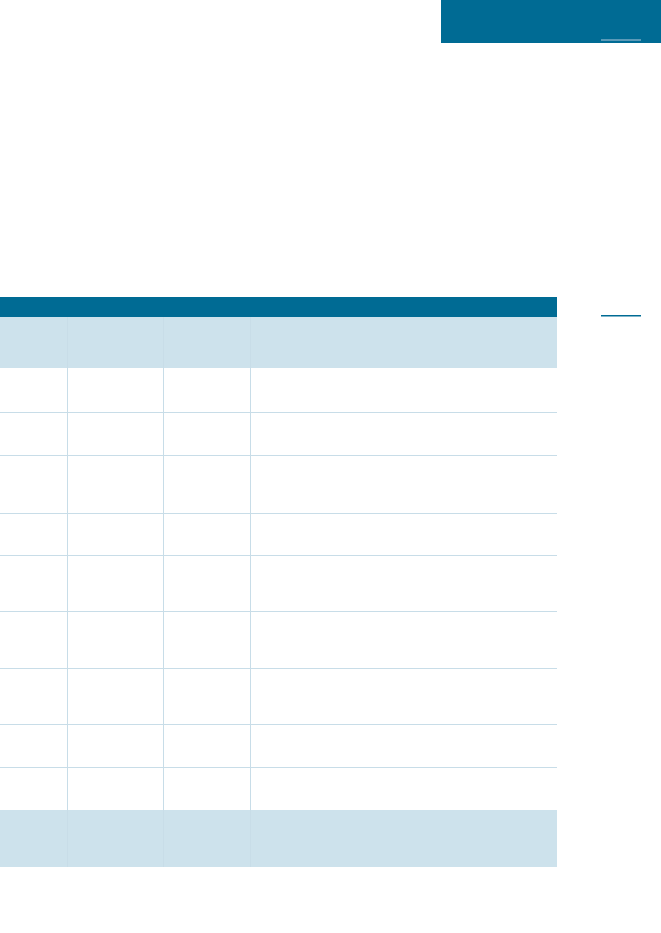  What do you see at coordinates (278, 838) in the screenshot?
I see `table-footer-row` at bounding box center [278, 838].